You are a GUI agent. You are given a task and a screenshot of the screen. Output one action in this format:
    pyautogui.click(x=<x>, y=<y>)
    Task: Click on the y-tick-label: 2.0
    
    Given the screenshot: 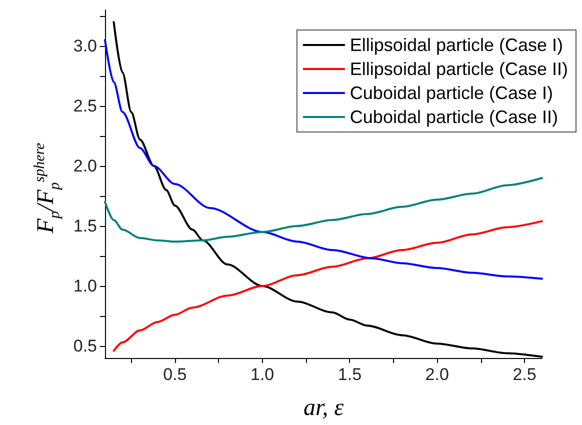 What is the action you would take?
    pyautogui.click(x=85, y=166)
    